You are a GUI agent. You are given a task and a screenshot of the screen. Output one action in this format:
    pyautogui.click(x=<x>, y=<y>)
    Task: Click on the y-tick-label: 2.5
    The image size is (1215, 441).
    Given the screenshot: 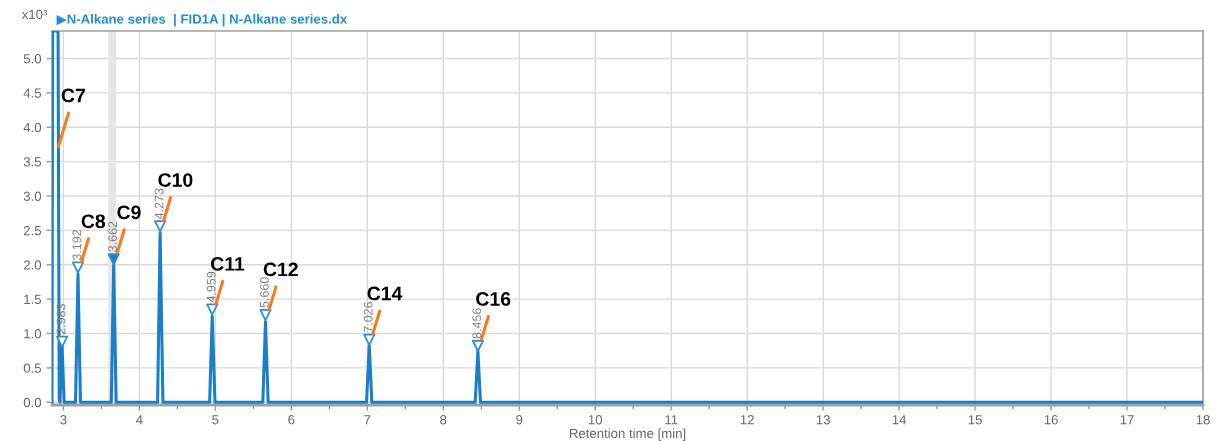 What is the action you would take?
    pyautogui.click(x=32, y=230)
    